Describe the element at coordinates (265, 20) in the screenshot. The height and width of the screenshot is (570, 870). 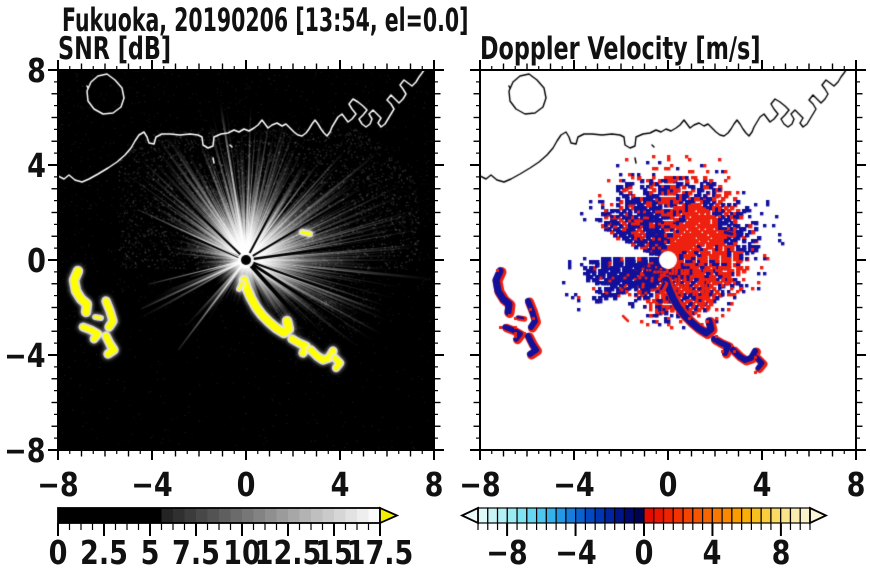
I see `figure-title: Fukuoka, 20190206 [13:54, el=0.0]` at that location.